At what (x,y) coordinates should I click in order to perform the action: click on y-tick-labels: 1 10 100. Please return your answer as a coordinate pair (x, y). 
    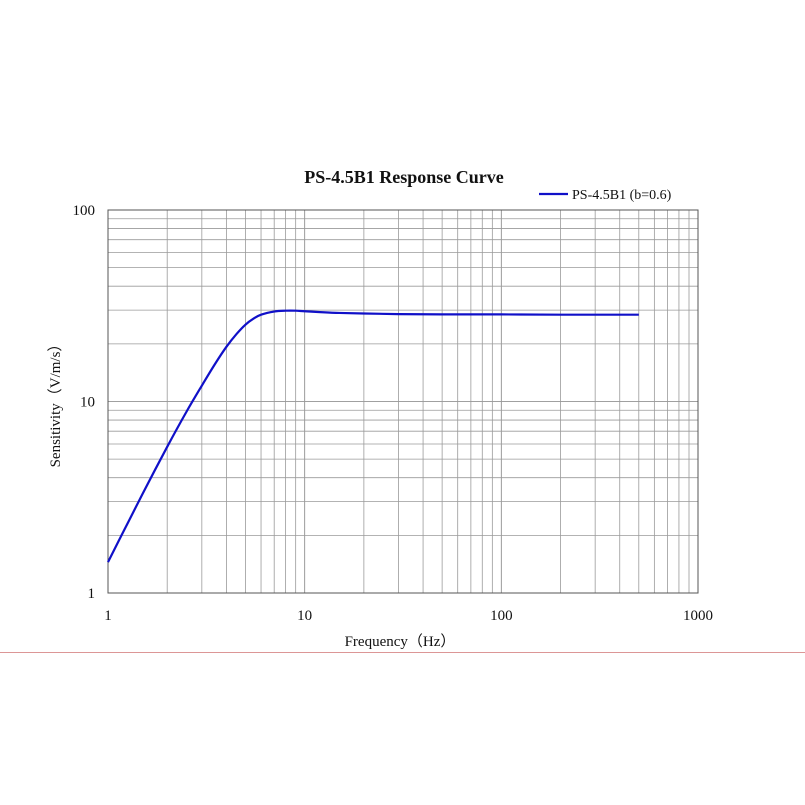
    Looking at the image, I should click on (84, 402).